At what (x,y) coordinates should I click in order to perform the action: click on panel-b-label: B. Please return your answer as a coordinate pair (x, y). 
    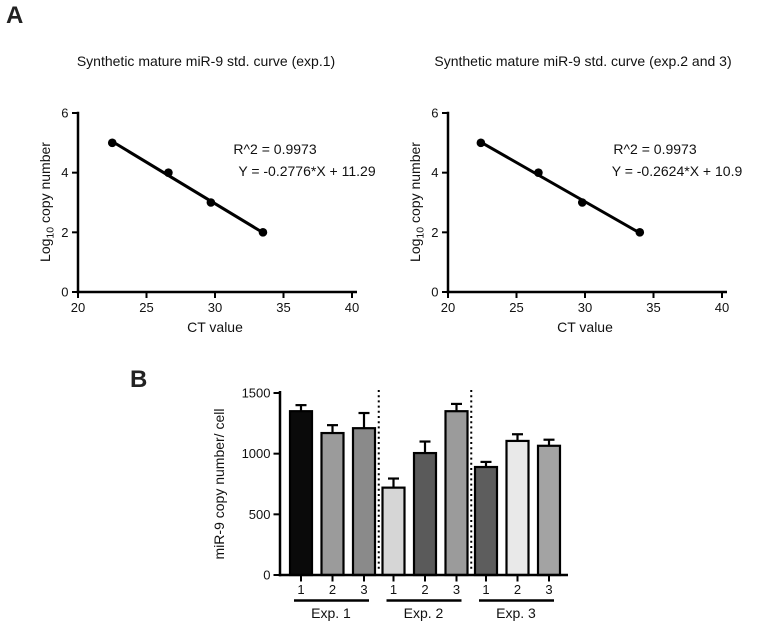
    Looking at the image, I should click on (139, 379).